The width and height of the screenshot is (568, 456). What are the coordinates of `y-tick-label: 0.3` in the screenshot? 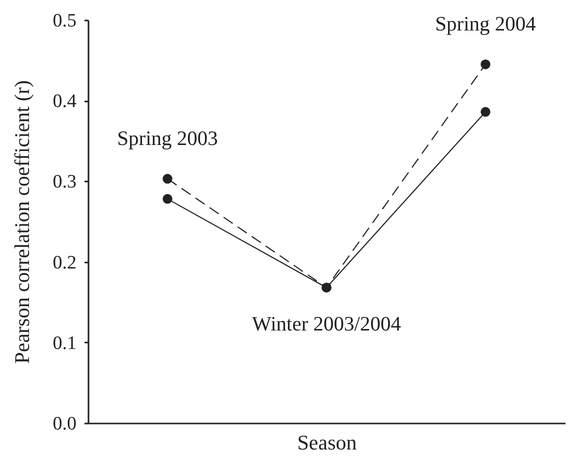 It's located at (64, 182).